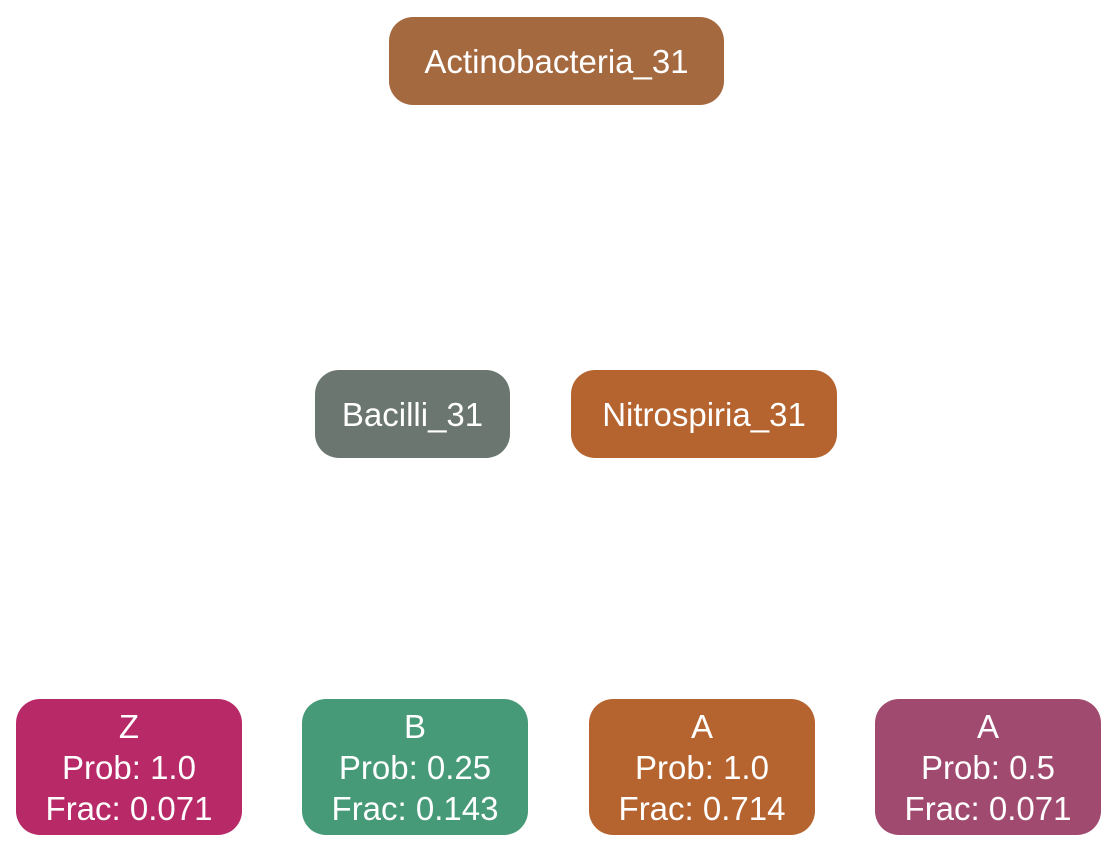 Image resolution: width=1117 pixels, height=851 pixels. Describe the element at coordinates (414, 726) in the screenshot. I see `leaf-name: B` at that location.